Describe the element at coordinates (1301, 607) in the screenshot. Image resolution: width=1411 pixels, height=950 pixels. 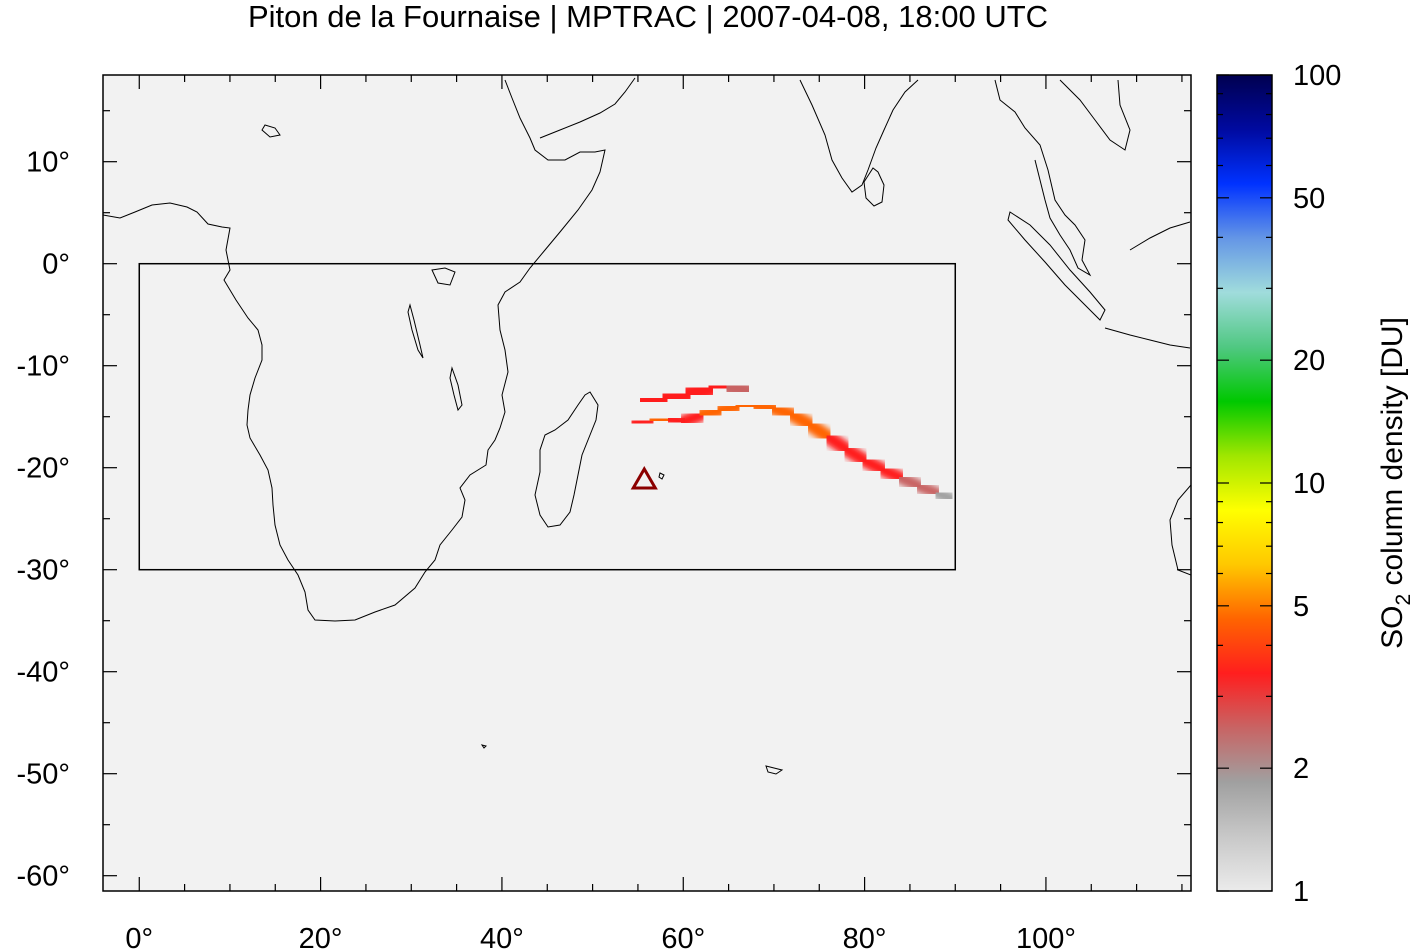
I see `colorbar-tick-label: 5` at that location.